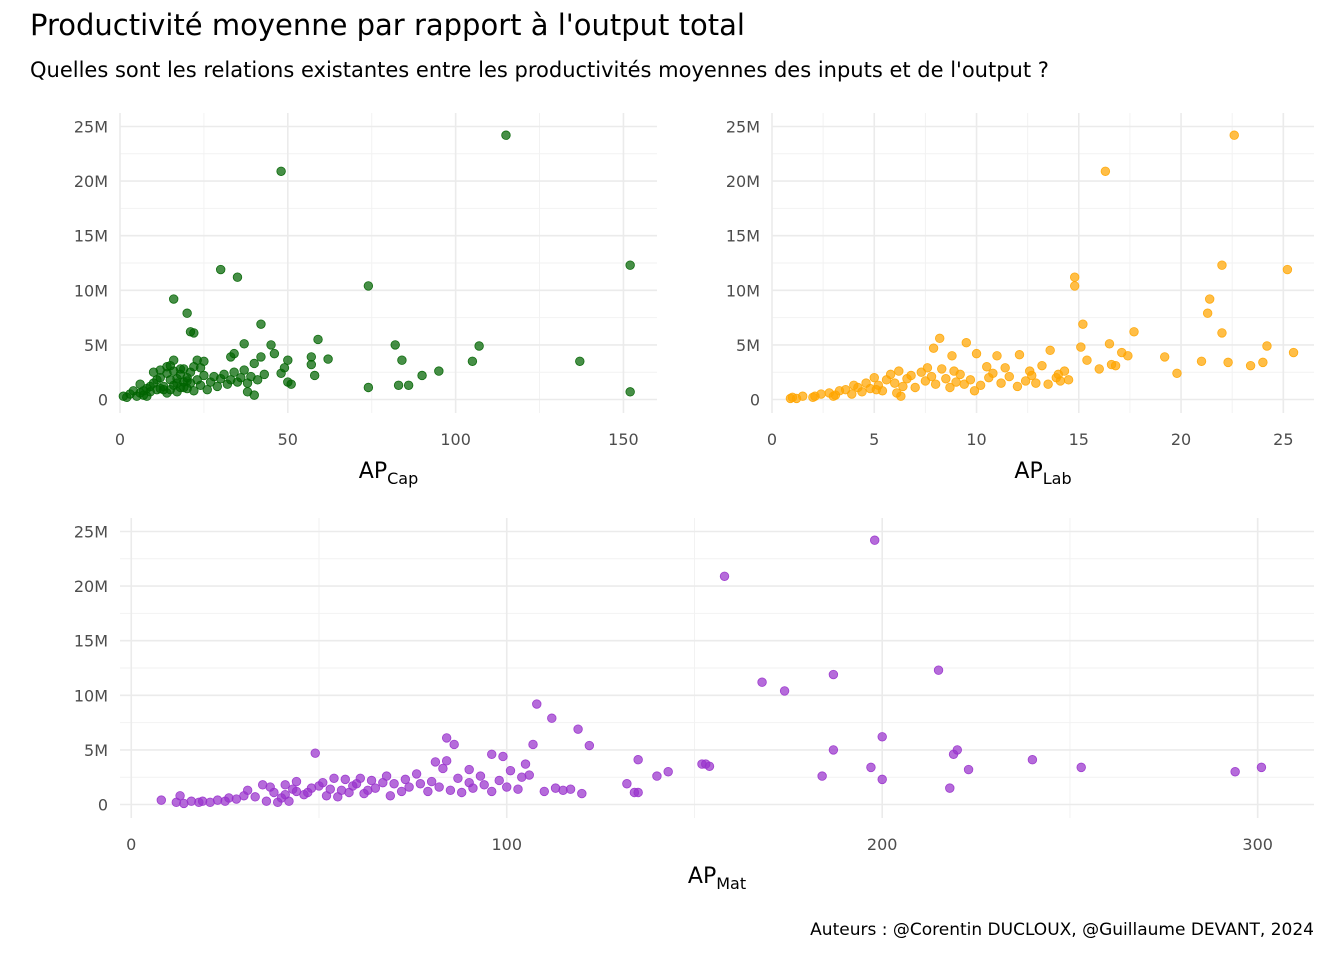 Image resolution: width=1344 pixels, height=960 pixels. Describe the element at coordinates (288, 439) in the screenshot. I see `x-tick-label: 50` at that location.